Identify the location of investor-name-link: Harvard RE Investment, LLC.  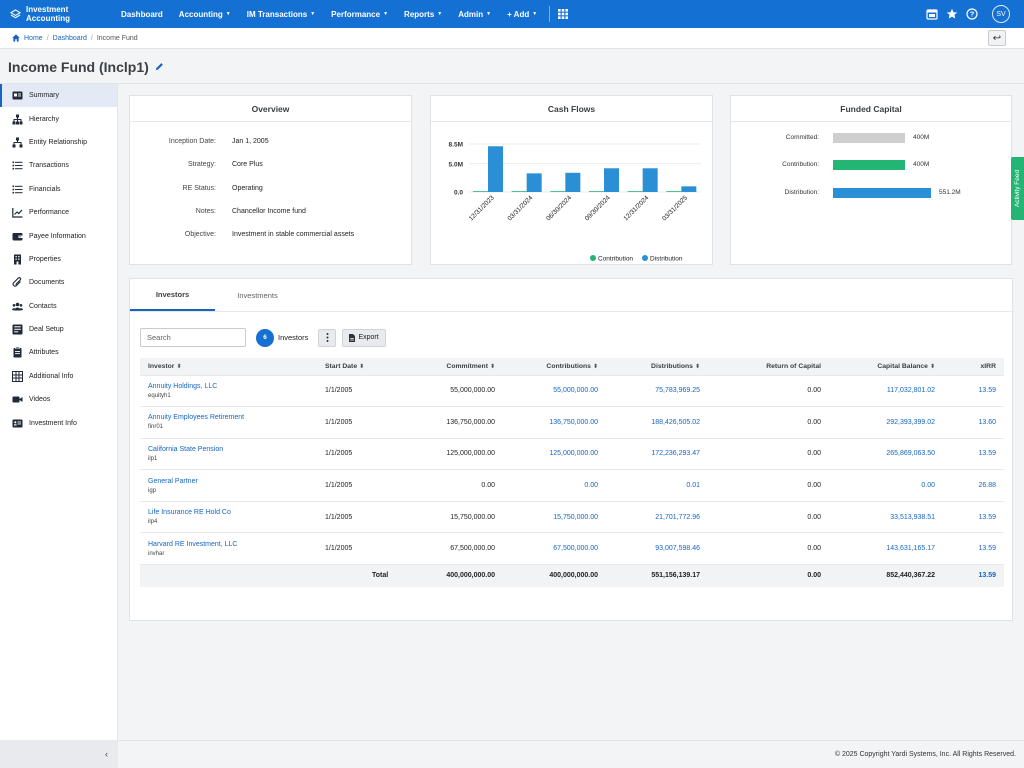
(193, 544).